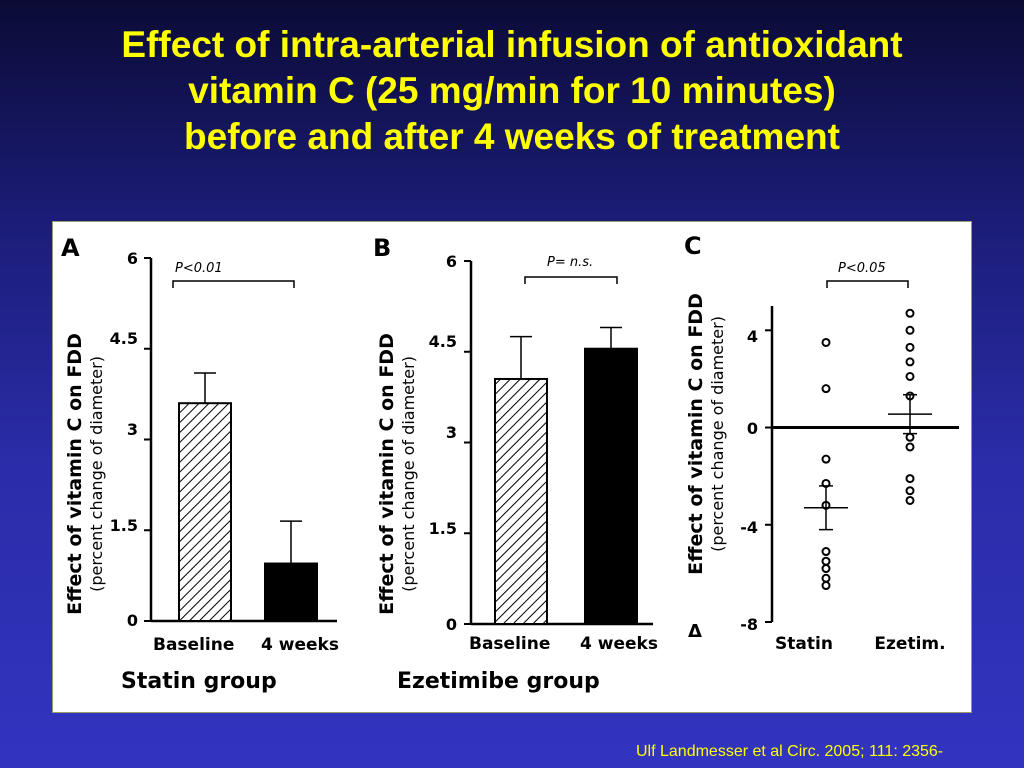 The width and height of the screenshot is (1024, 768). What do you see at coordinates (382, 248) in the screenshot?
I see `panel-b-letter: B` at bounding box center [382, 248].